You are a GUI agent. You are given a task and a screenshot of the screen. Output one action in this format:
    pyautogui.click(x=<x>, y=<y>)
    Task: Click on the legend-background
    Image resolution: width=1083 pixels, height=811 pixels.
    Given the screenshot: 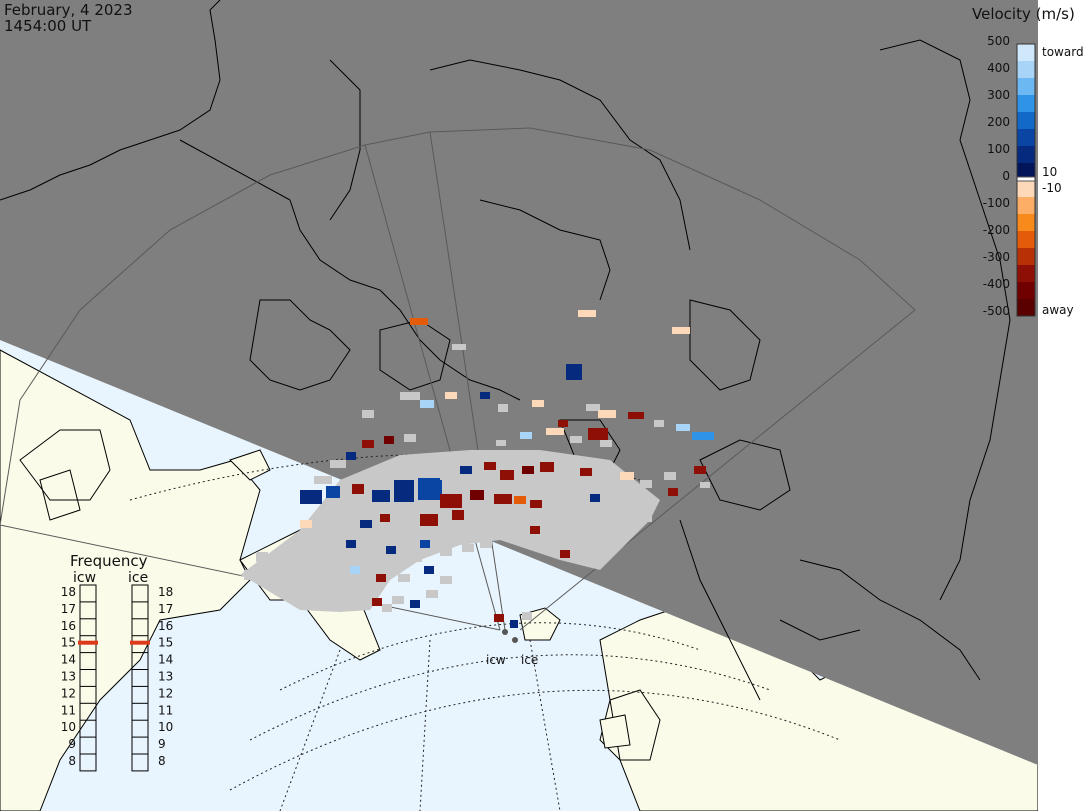 What is the action you would take?
    pyautogui.click(x=1060, y=405)
    